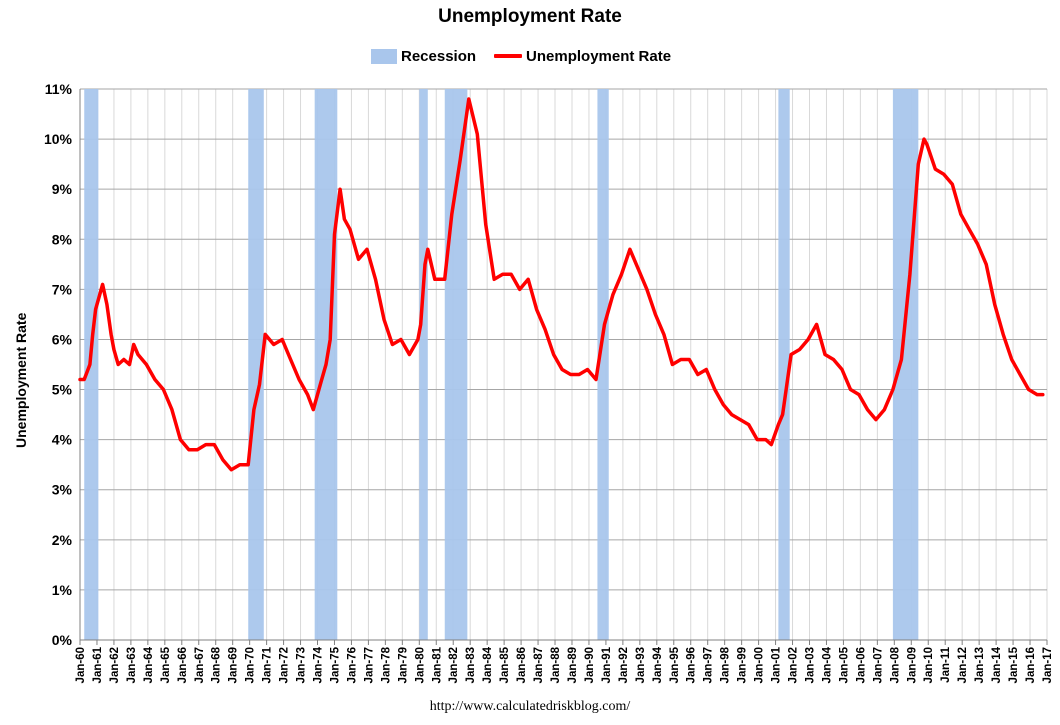 This screenshot has width=1060, height=725. I want to click on x-tick-label: Jan-66, so click(183, 665).